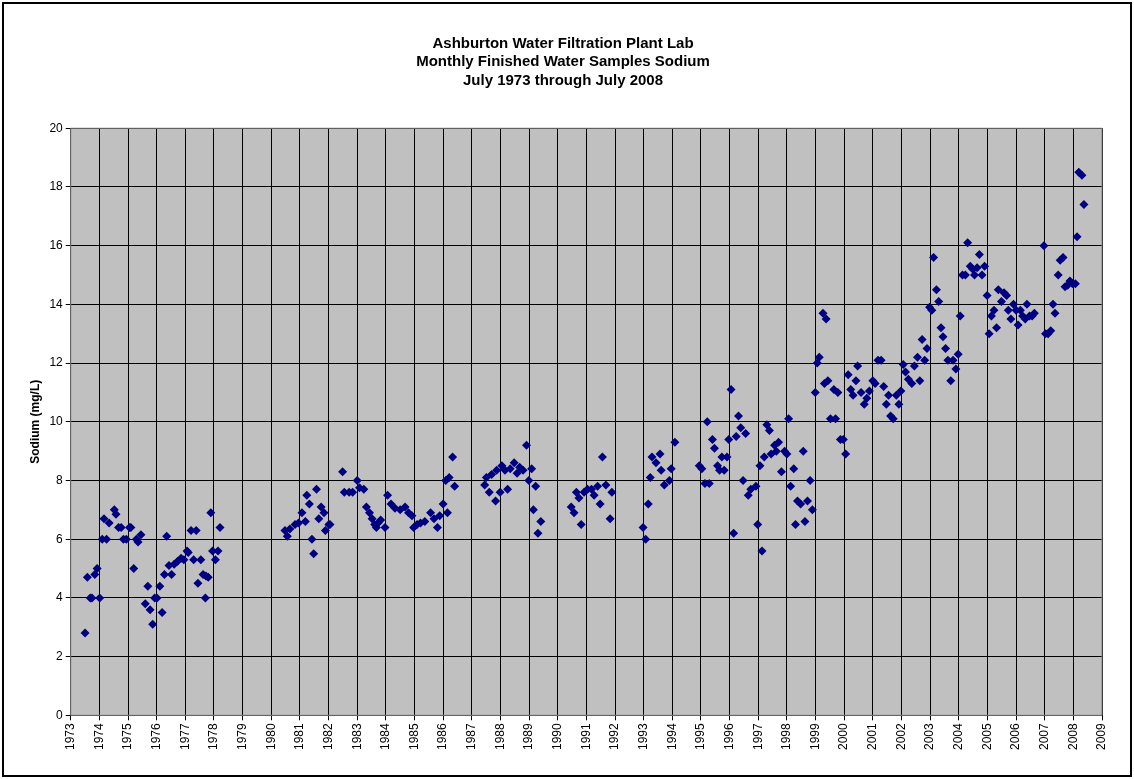 The width and height of the screenshot is (1134, 779). I want to click on y-tick-label: 4, so click(60, 597).